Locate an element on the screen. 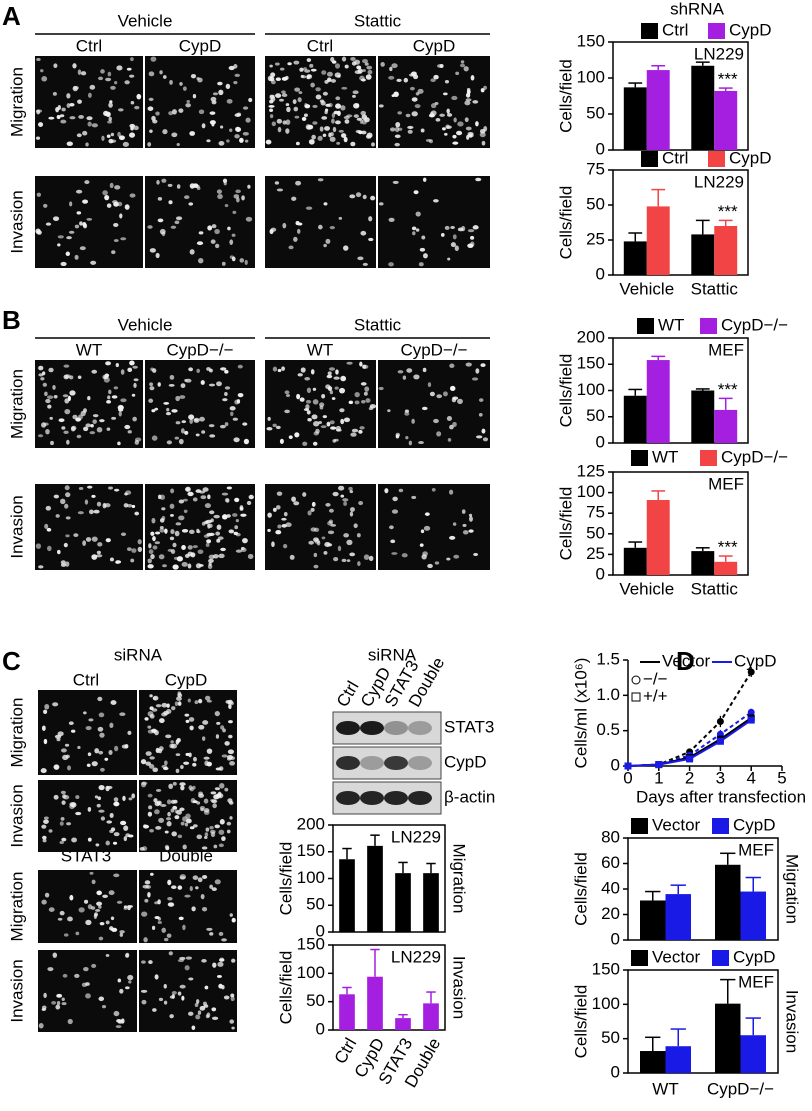 Image resolution: width=812 pixels, height=1111 pixels. legend-label: Vector is located at coordinates (676, 824).